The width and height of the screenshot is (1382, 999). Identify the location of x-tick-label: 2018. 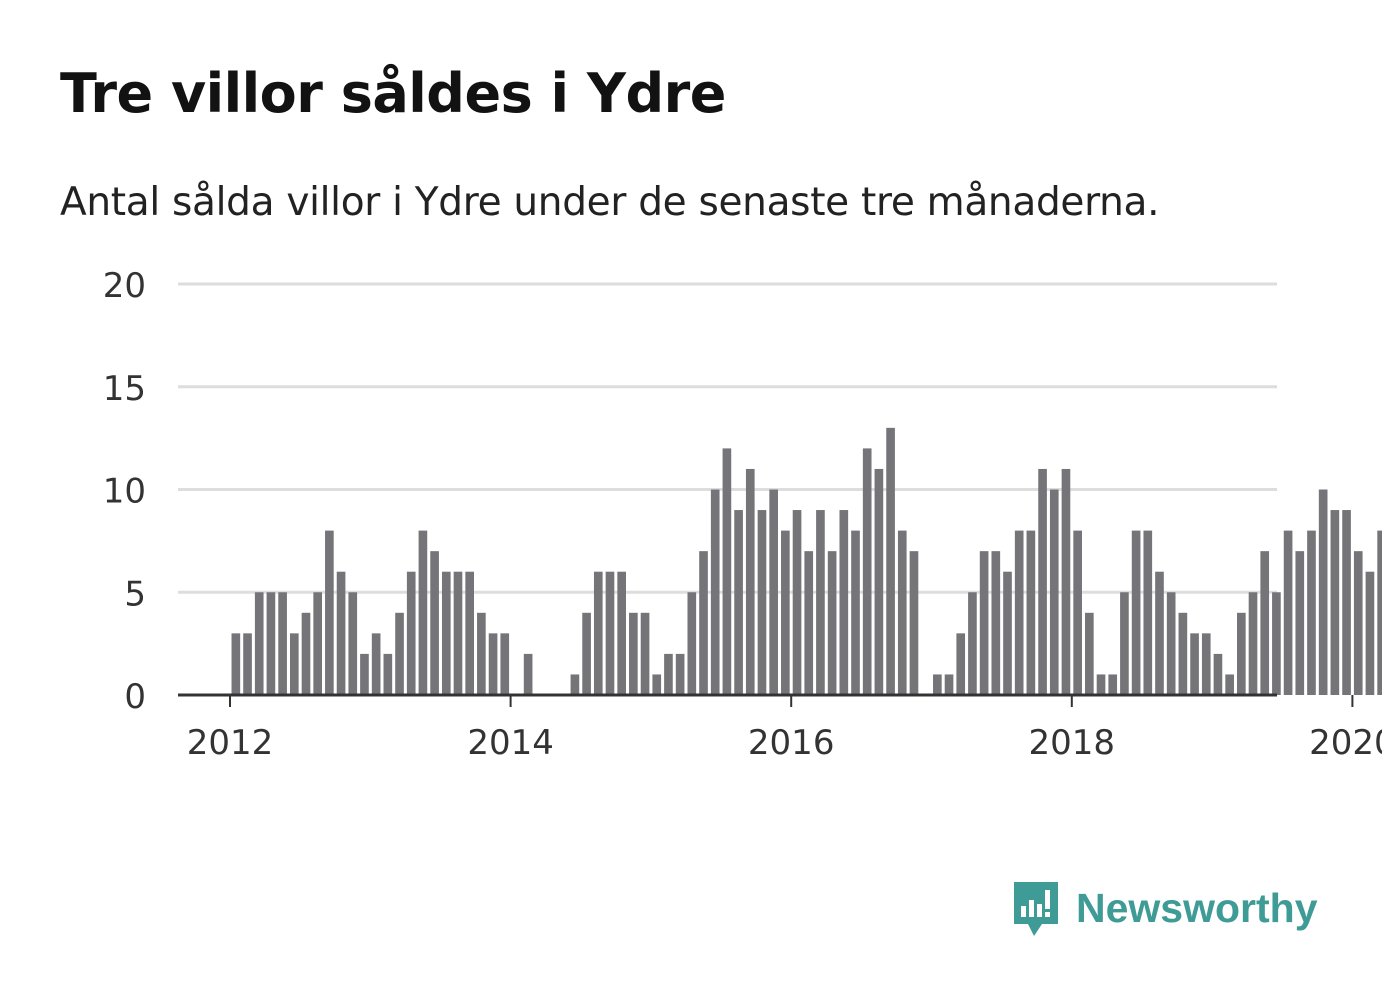
(1072, 743).